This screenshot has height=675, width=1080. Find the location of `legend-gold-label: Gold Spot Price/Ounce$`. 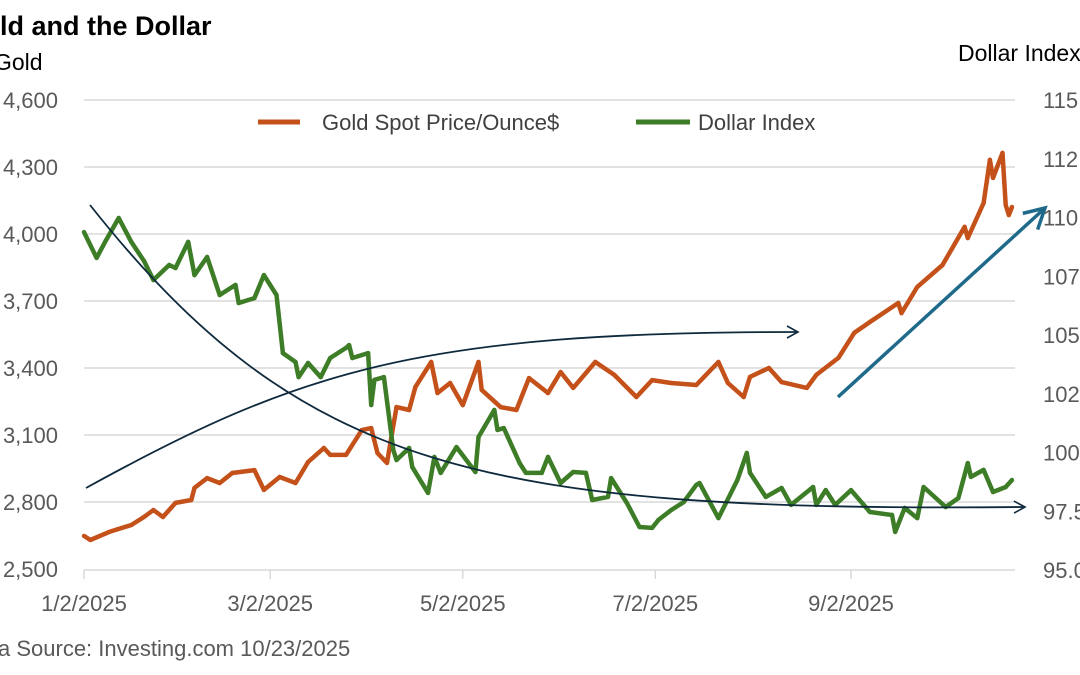

legend-gold-label: Gold Spot Price/Ounce$ is located at coordinates (440, 122).